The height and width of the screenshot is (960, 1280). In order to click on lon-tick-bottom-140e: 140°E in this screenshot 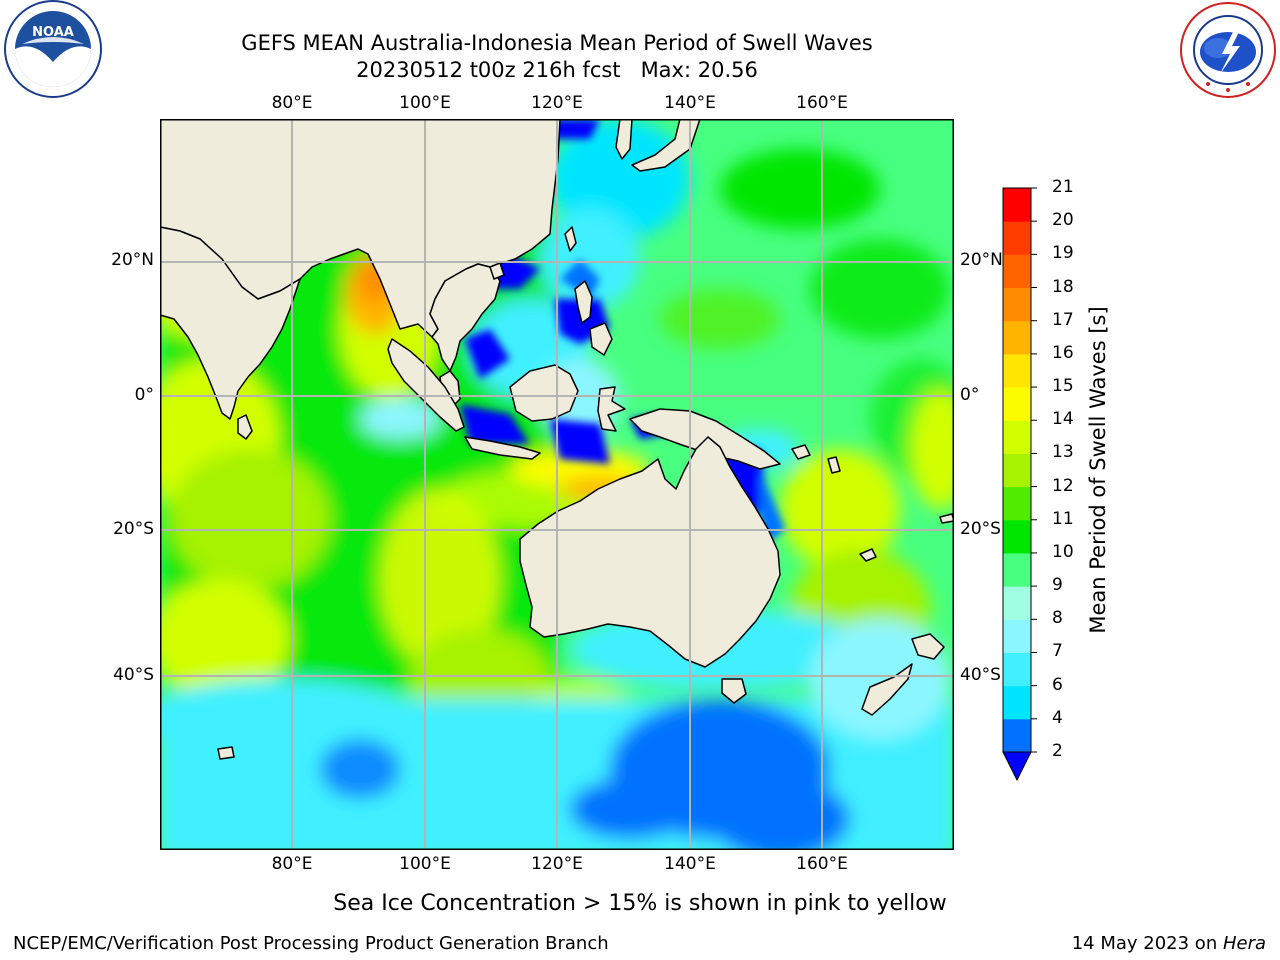, I will do `click(690, 864)`.